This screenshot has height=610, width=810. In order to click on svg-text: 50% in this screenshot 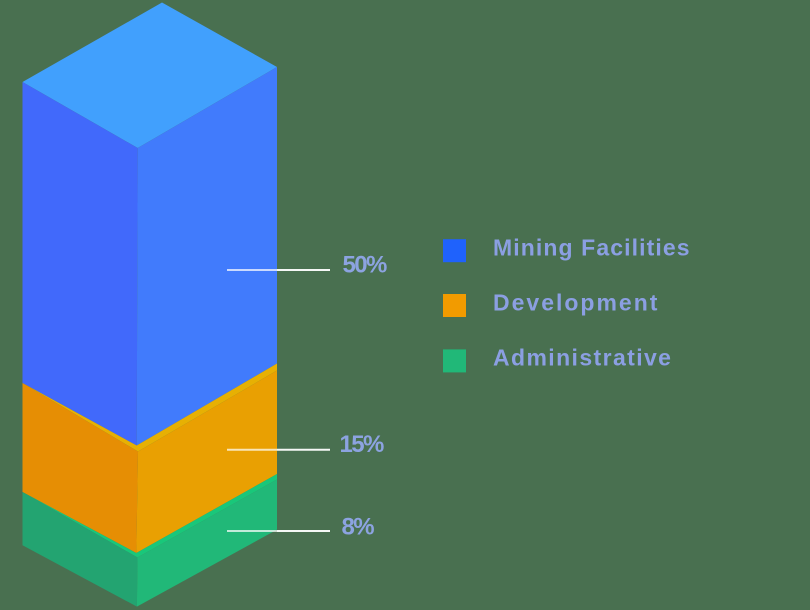, I will do `click(365, 265)`.